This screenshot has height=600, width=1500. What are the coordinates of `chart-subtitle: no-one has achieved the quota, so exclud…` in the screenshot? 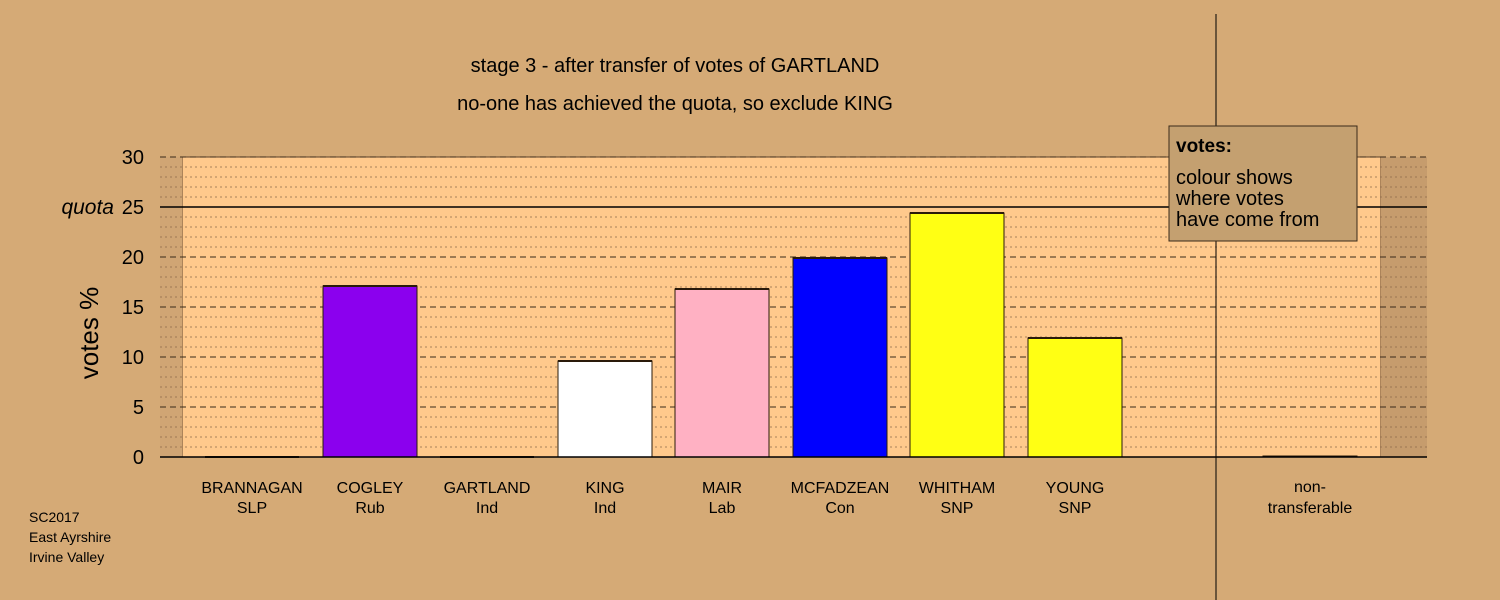 It's located at (675, 104).